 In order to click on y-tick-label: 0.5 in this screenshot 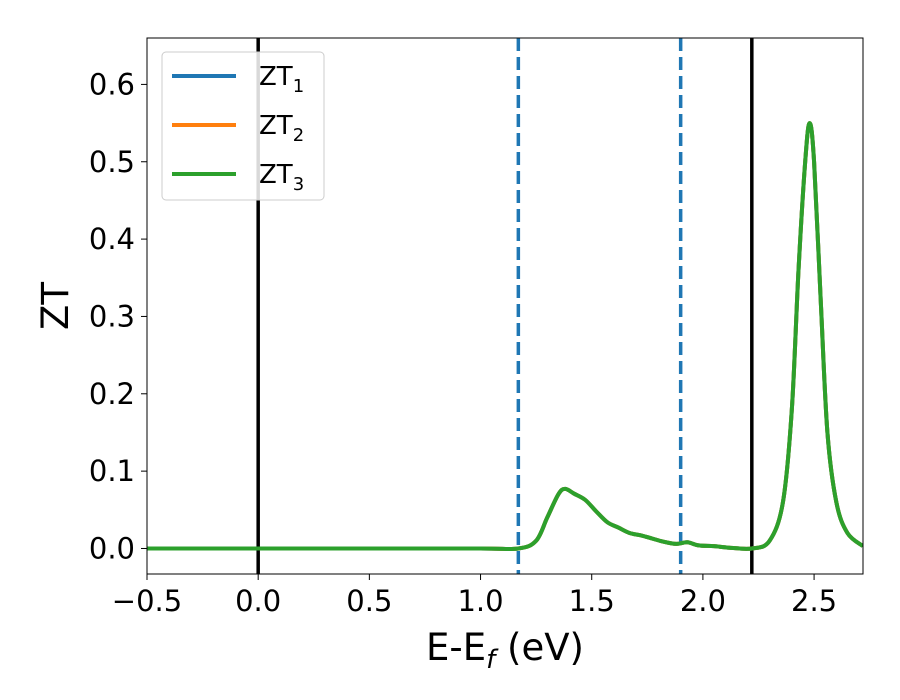, I will do `click(112, 162)`.